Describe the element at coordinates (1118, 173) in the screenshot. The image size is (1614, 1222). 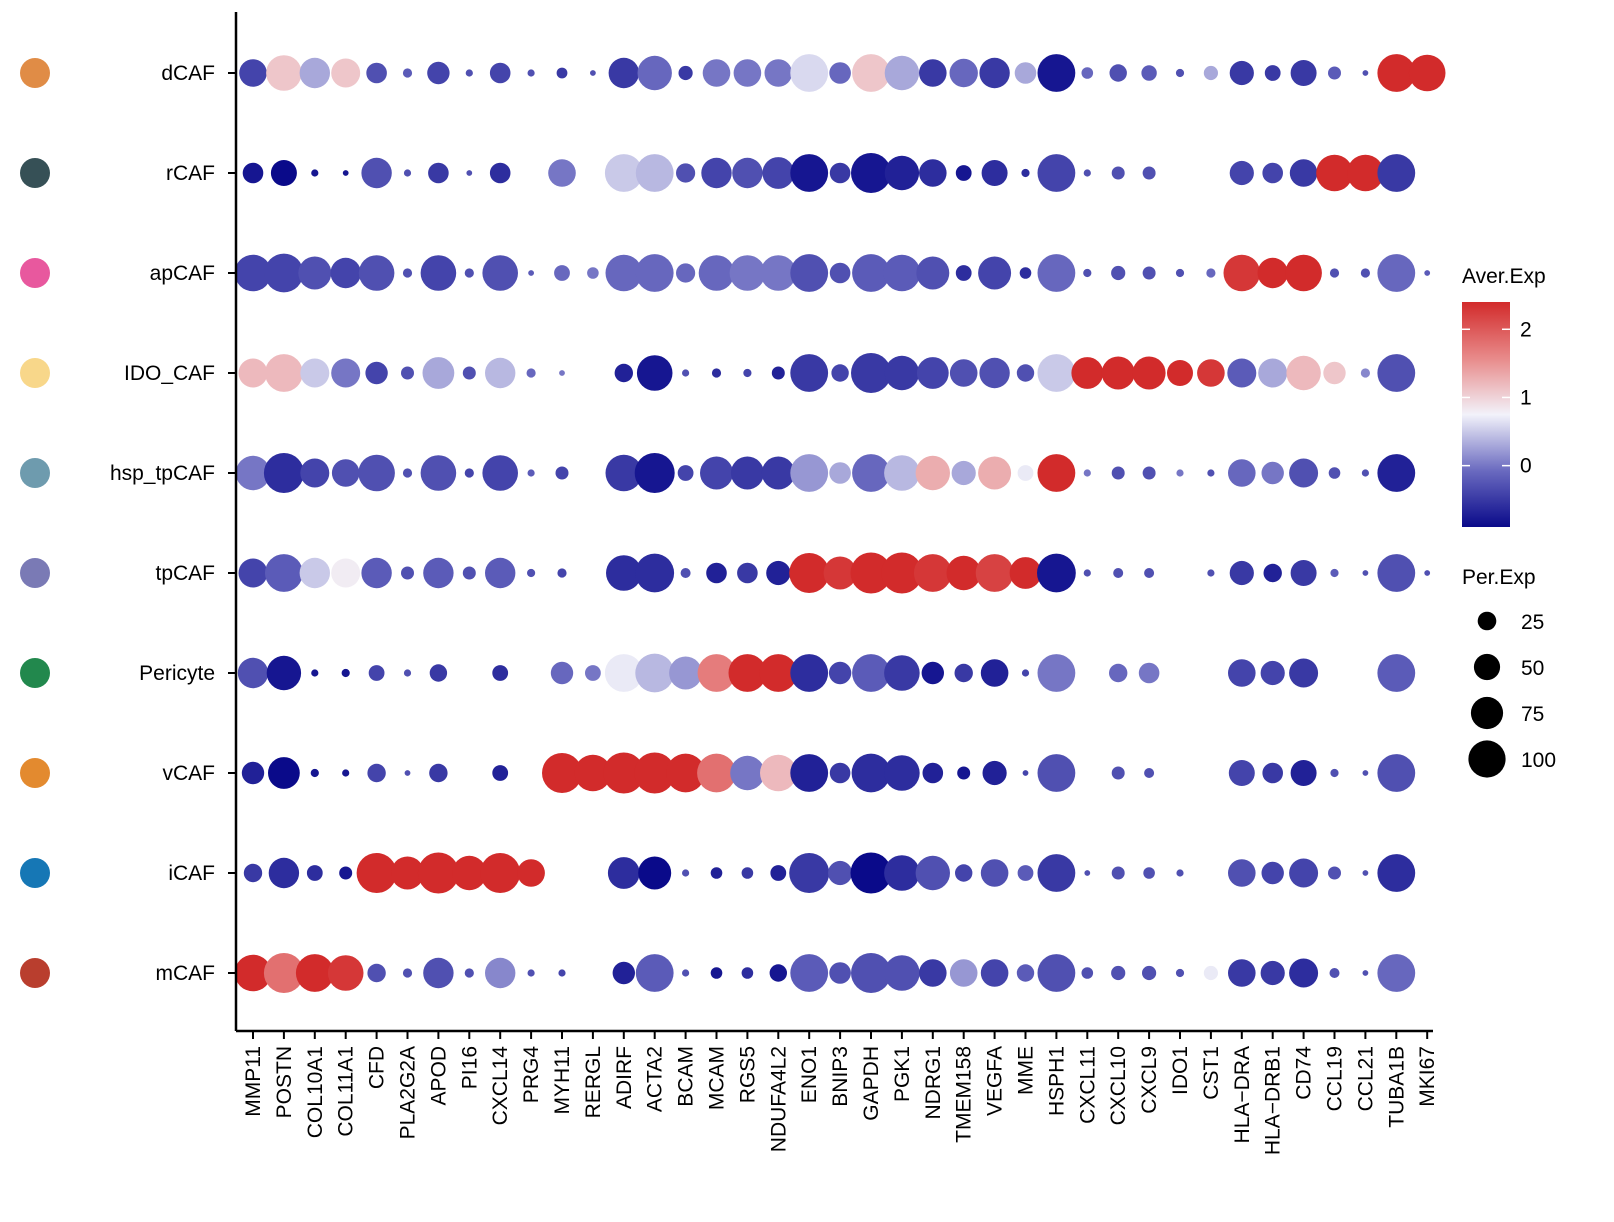
I see `dot-rCAF-CXCL10` at that location.